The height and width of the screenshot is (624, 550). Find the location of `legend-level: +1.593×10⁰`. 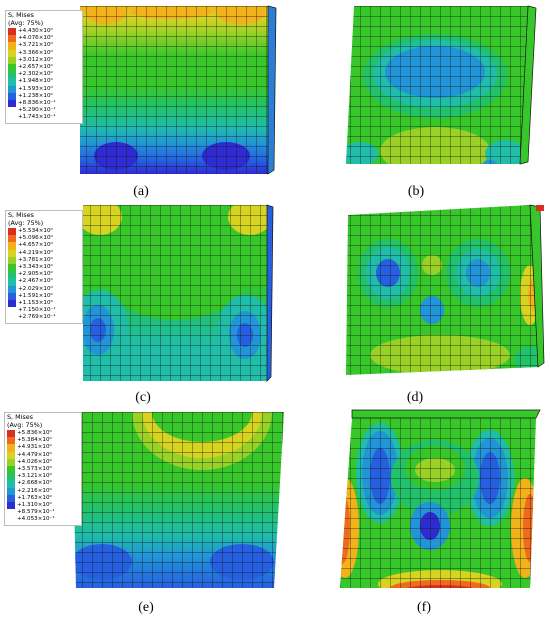

legend-level: +1.593×10⁰ is located at coordinates (44, 89).